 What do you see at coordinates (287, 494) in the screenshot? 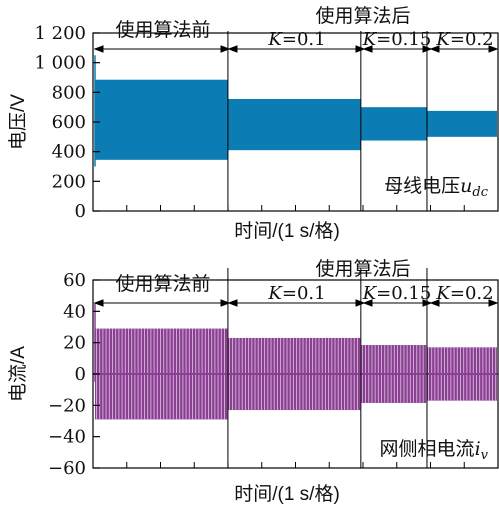
I see `current-x-axis-title: 时间/(1 s/格)` at bounding box center [287, 494].